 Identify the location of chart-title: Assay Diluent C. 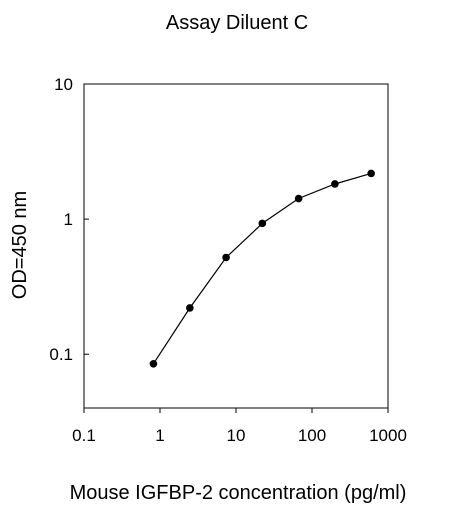
(237, 23).